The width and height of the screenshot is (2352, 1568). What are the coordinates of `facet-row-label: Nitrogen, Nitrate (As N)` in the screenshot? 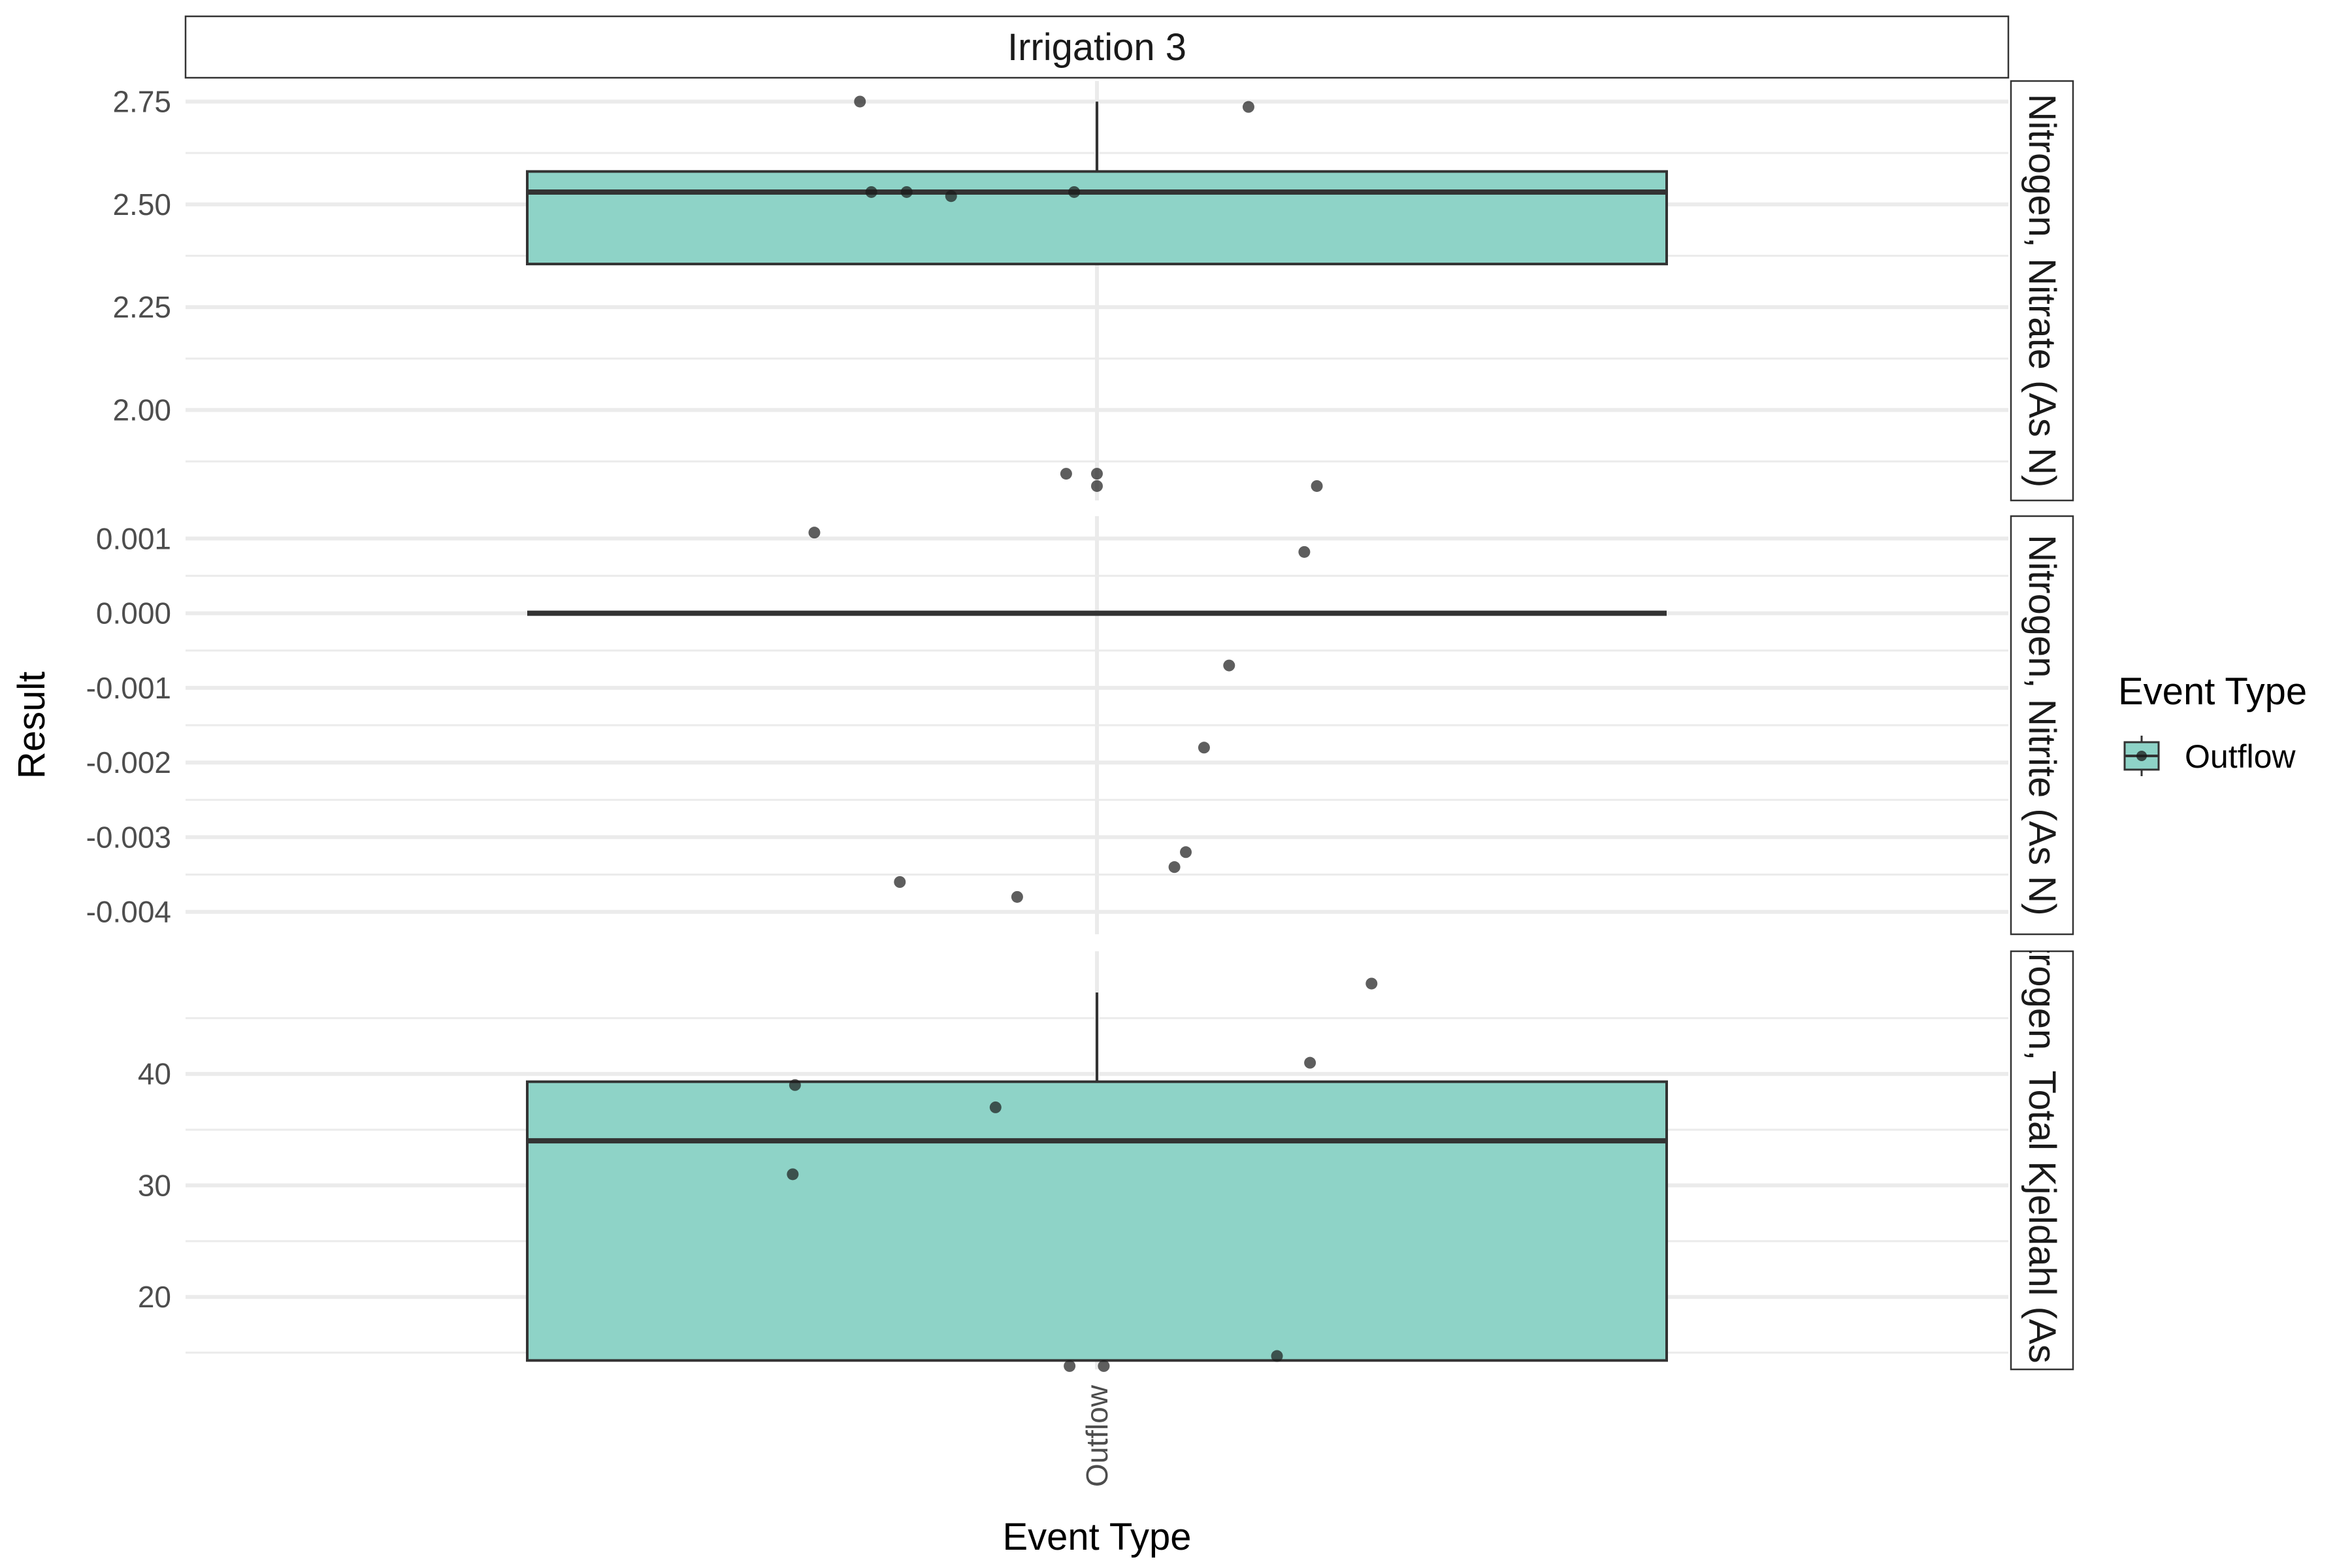 It's located at (2042, 291).